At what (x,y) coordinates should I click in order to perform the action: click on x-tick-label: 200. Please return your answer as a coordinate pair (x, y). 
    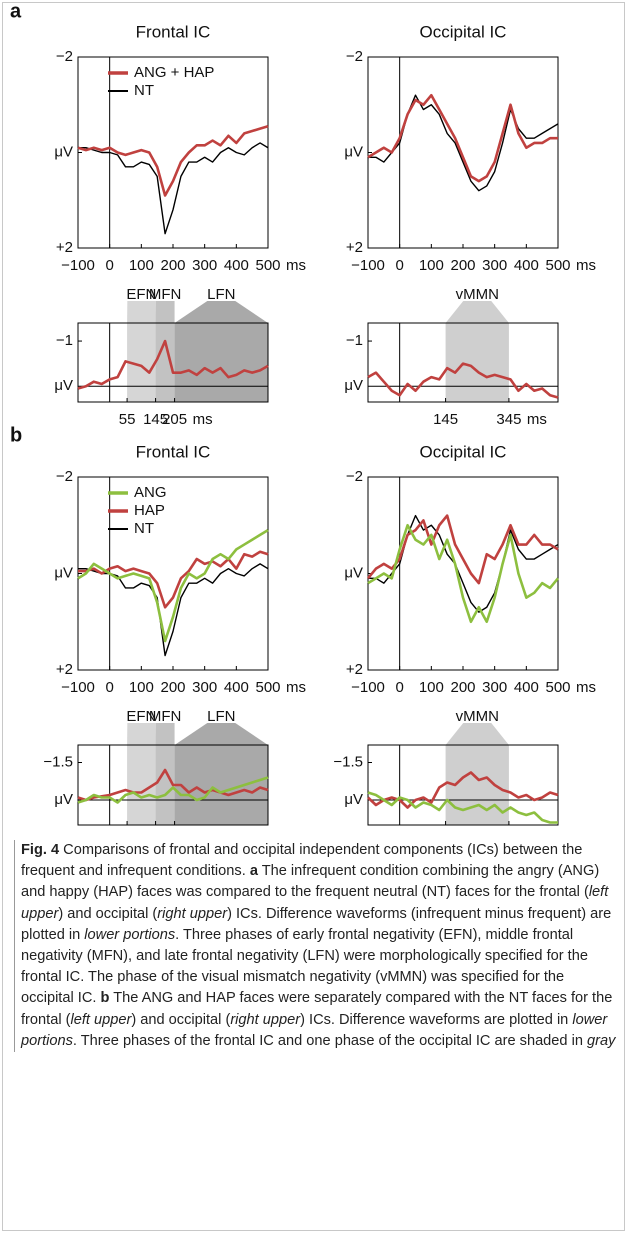
    Looking at the image, I should click on (462, 687).